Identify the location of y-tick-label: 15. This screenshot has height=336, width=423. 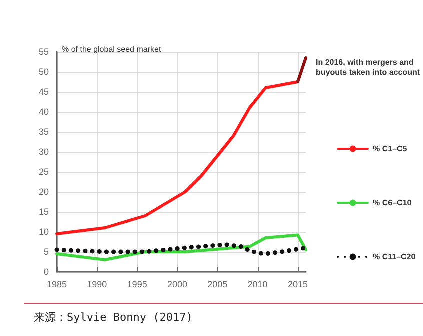
(43, 212).